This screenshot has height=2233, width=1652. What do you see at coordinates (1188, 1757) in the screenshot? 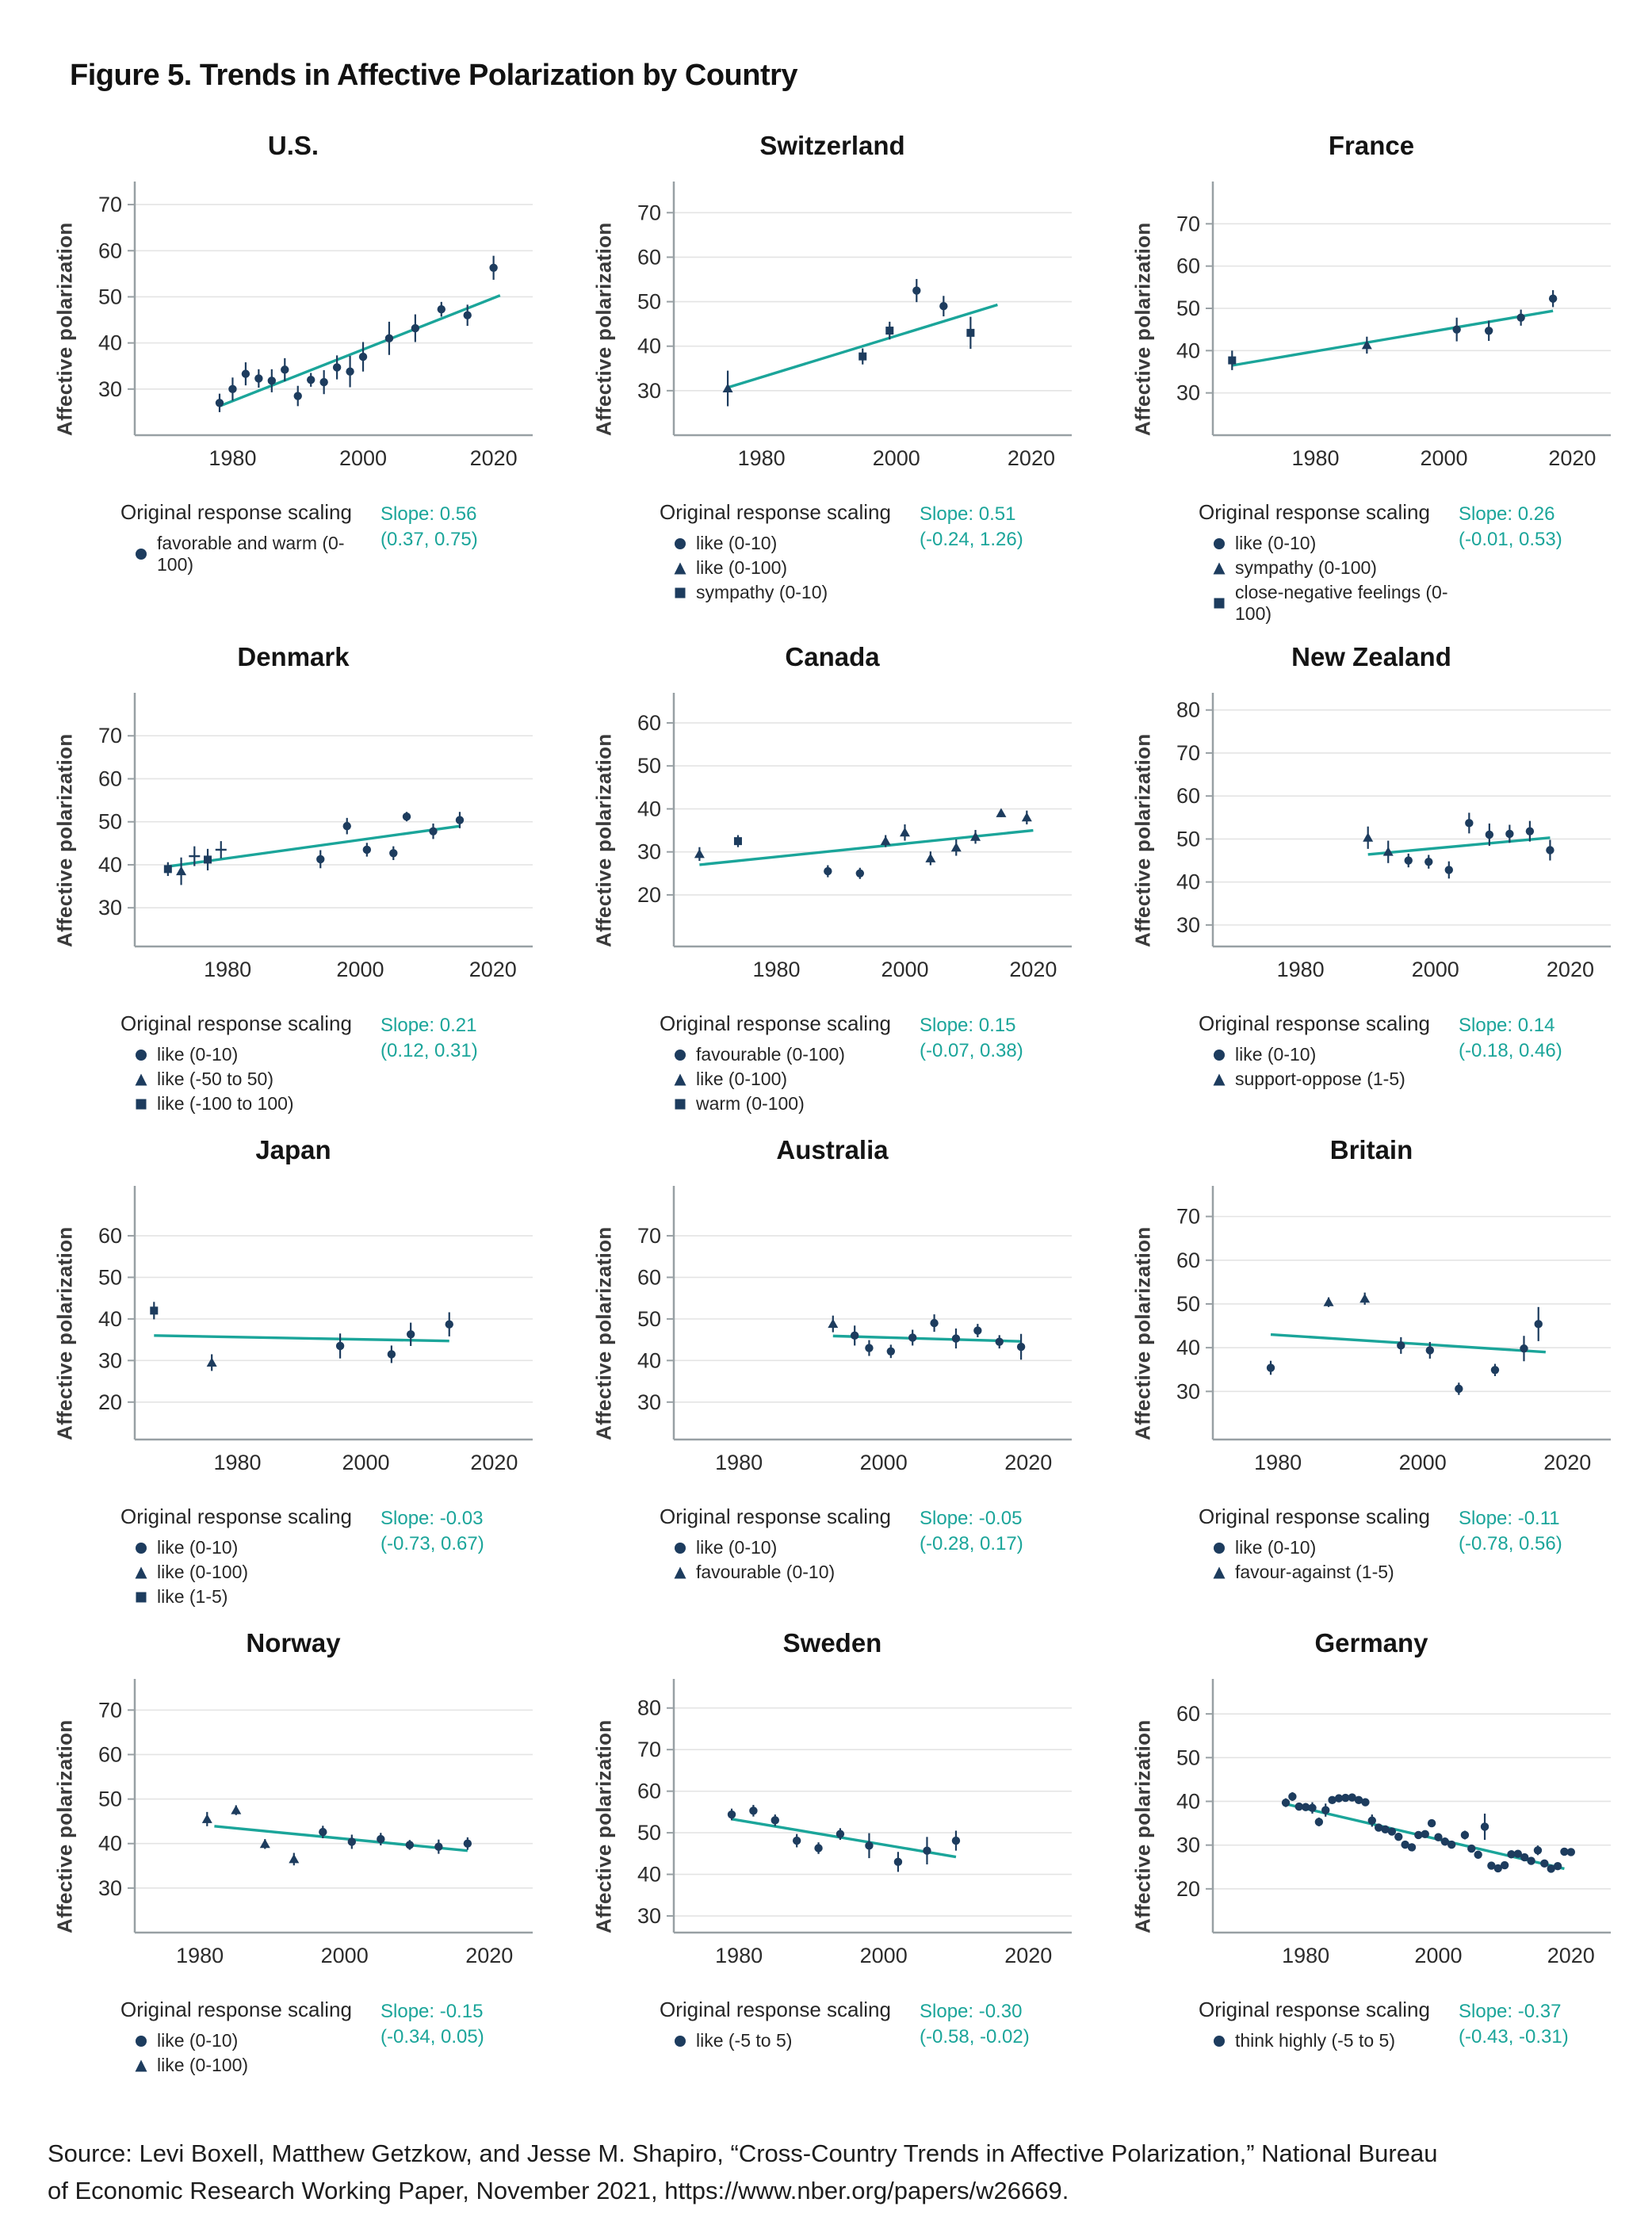
I see `y-tick-label: 50` at bounding box center [1188, 1757].